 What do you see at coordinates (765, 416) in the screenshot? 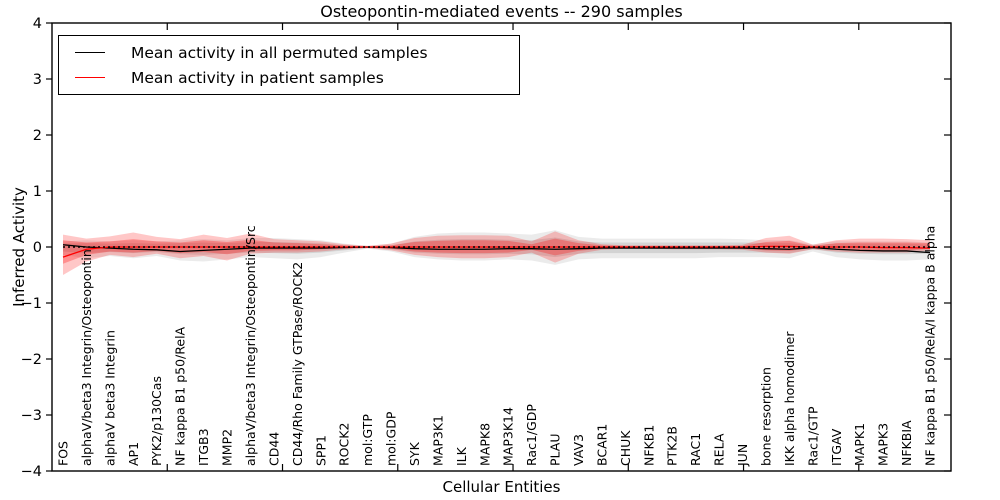
I see `x-tick-label: bone resorption` at bounding box center [765, 416].